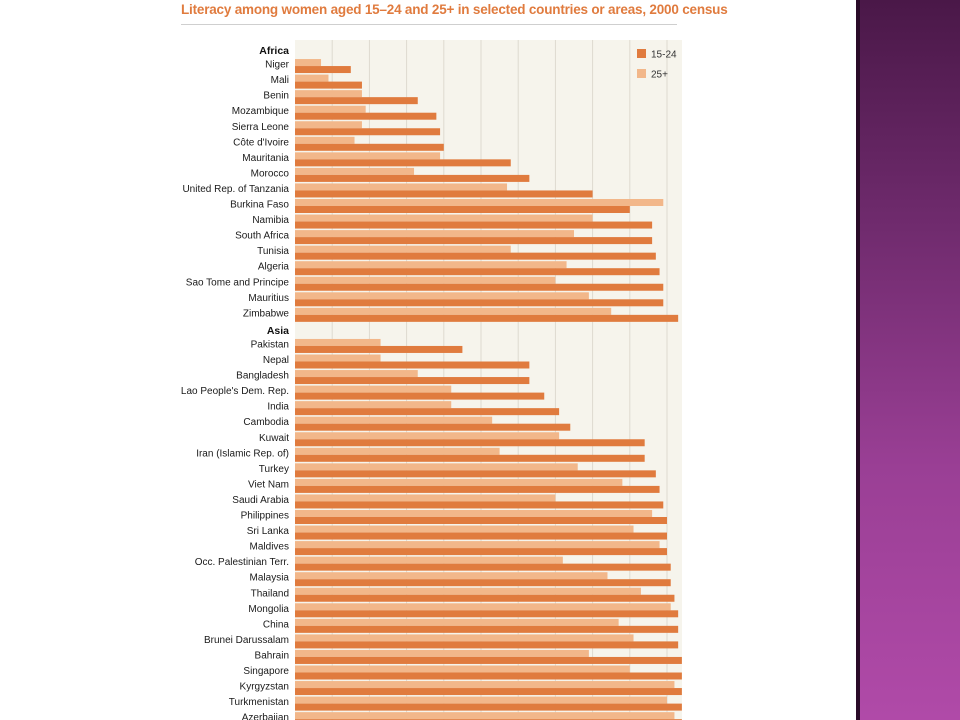  I want to click on row-label: Turkey, so click(274, 469).